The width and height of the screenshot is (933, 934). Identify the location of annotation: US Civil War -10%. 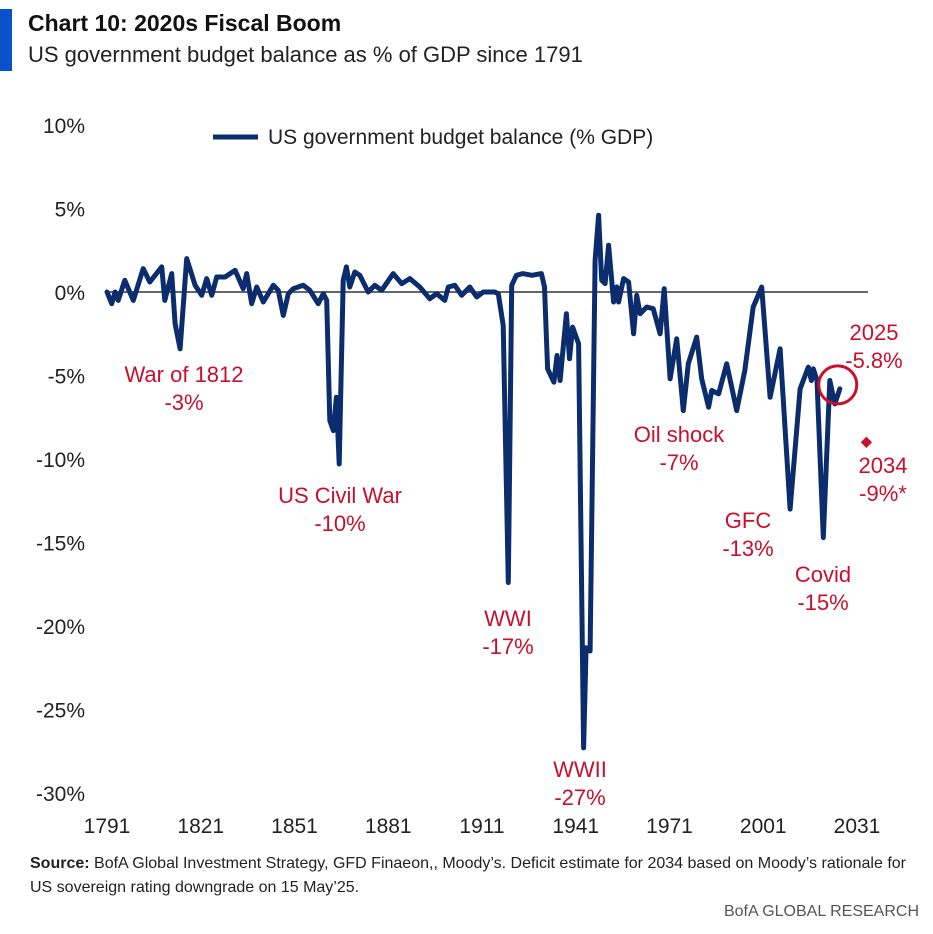
(340, 509).